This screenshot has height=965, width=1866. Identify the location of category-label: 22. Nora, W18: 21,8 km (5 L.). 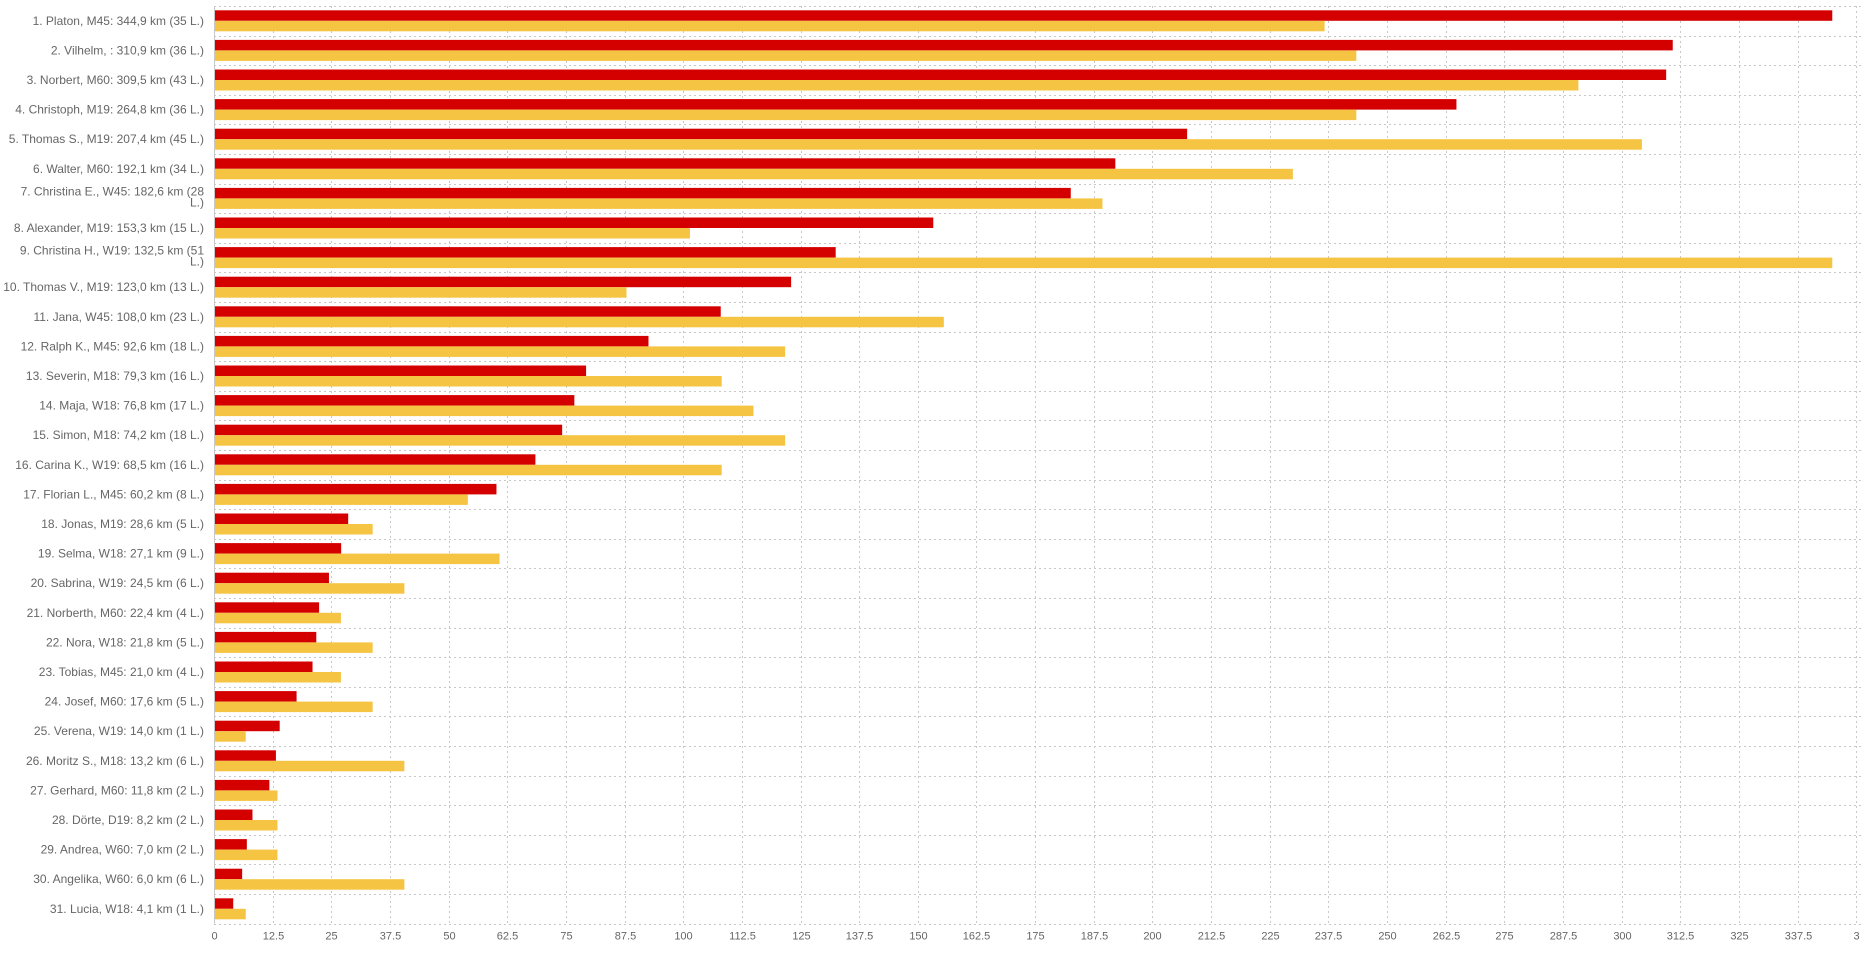
(125, 642).